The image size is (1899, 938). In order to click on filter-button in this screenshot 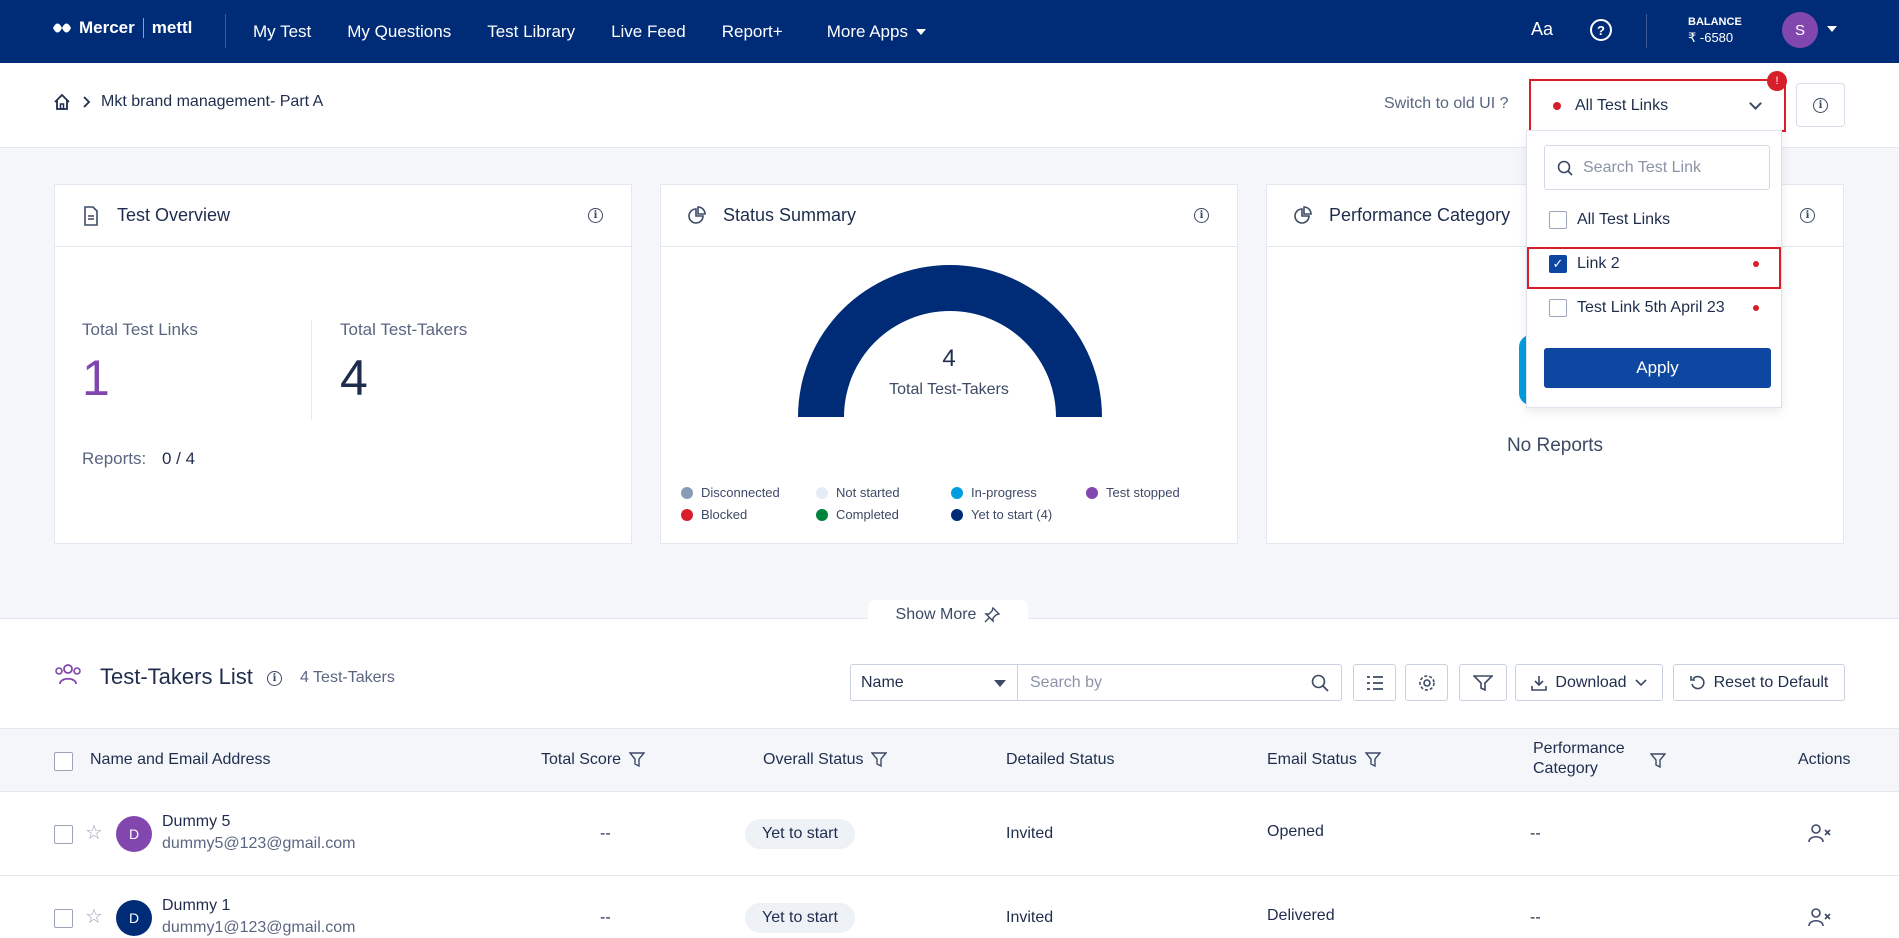, I will do `click(1483, 682)`.